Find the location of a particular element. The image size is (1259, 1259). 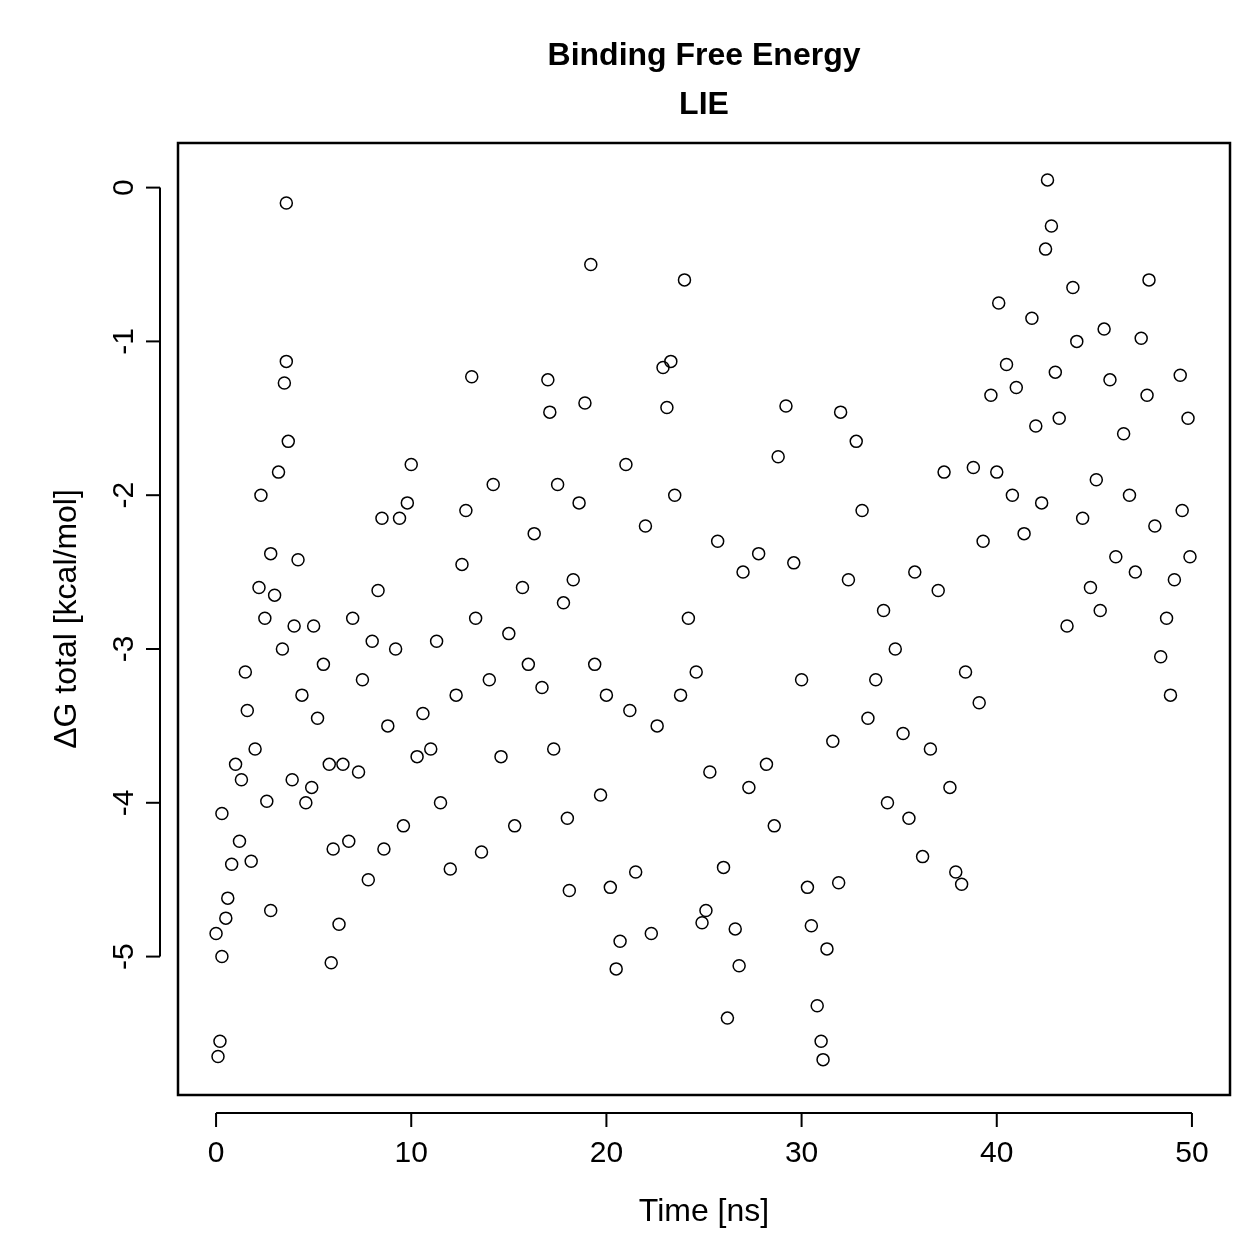

chart-title: Binding Free Energy is located at coordinates (704, 54).